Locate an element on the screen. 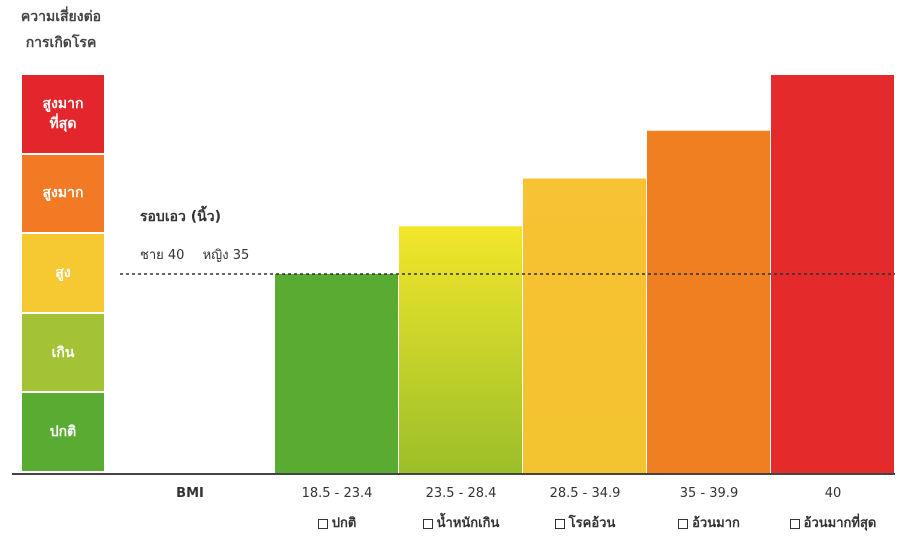  risk-level-high: สูง is located at coordinates (63, 273).